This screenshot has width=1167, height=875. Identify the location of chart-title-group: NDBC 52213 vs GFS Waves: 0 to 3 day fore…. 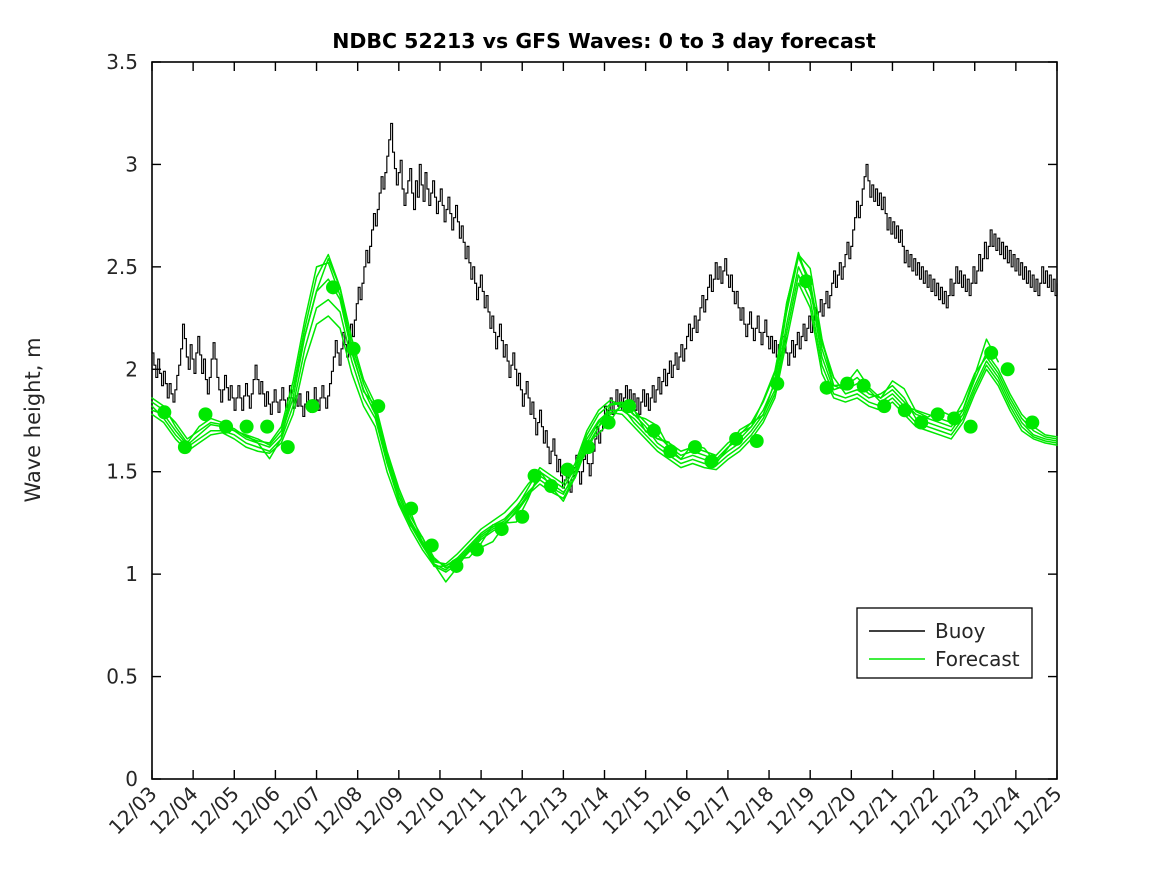
(604, 41).